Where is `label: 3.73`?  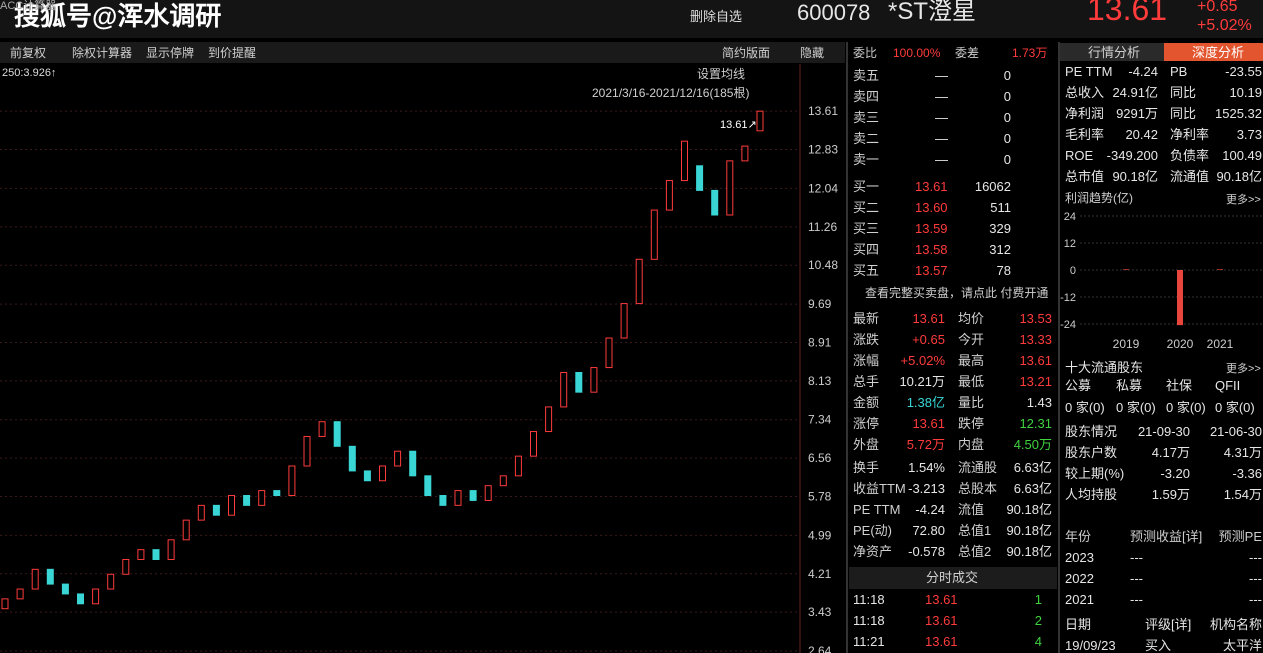 label: 3.73 is located at coordinates (1249, 134).